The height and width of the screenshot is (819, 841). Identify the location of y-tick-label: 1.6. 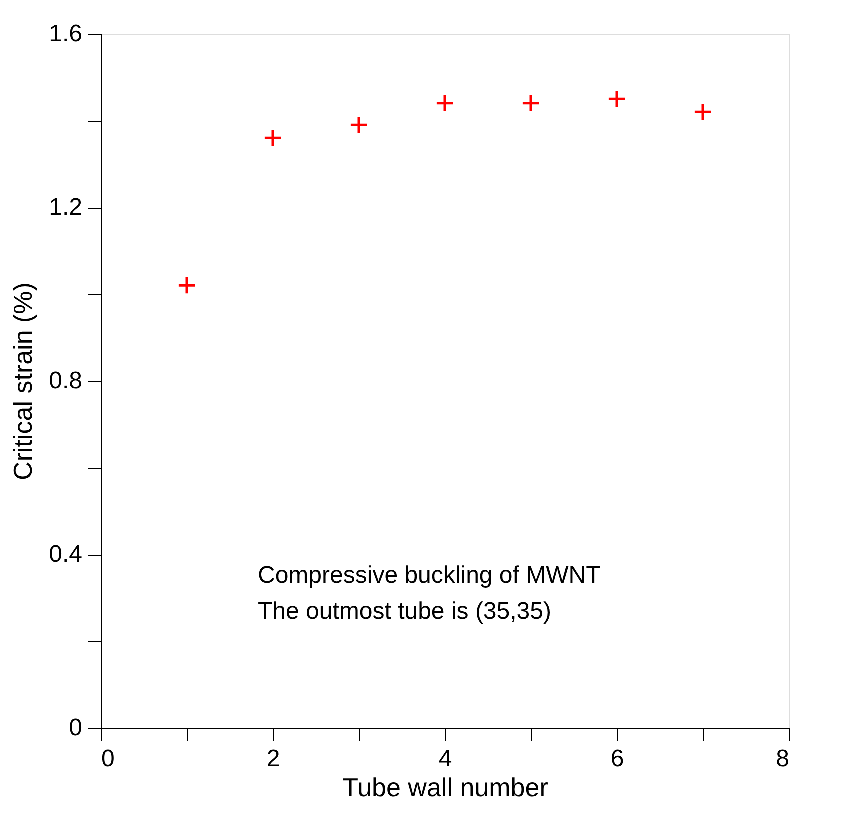
(65, 34).